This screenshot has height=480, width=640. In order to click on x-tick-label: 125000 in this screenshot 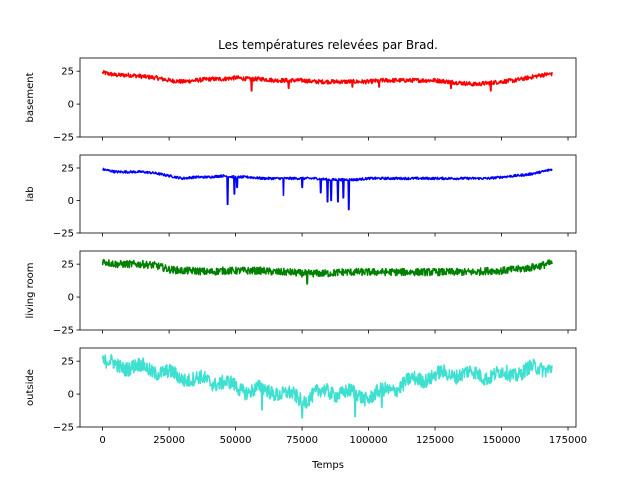, I will do `click(435, 440)`.